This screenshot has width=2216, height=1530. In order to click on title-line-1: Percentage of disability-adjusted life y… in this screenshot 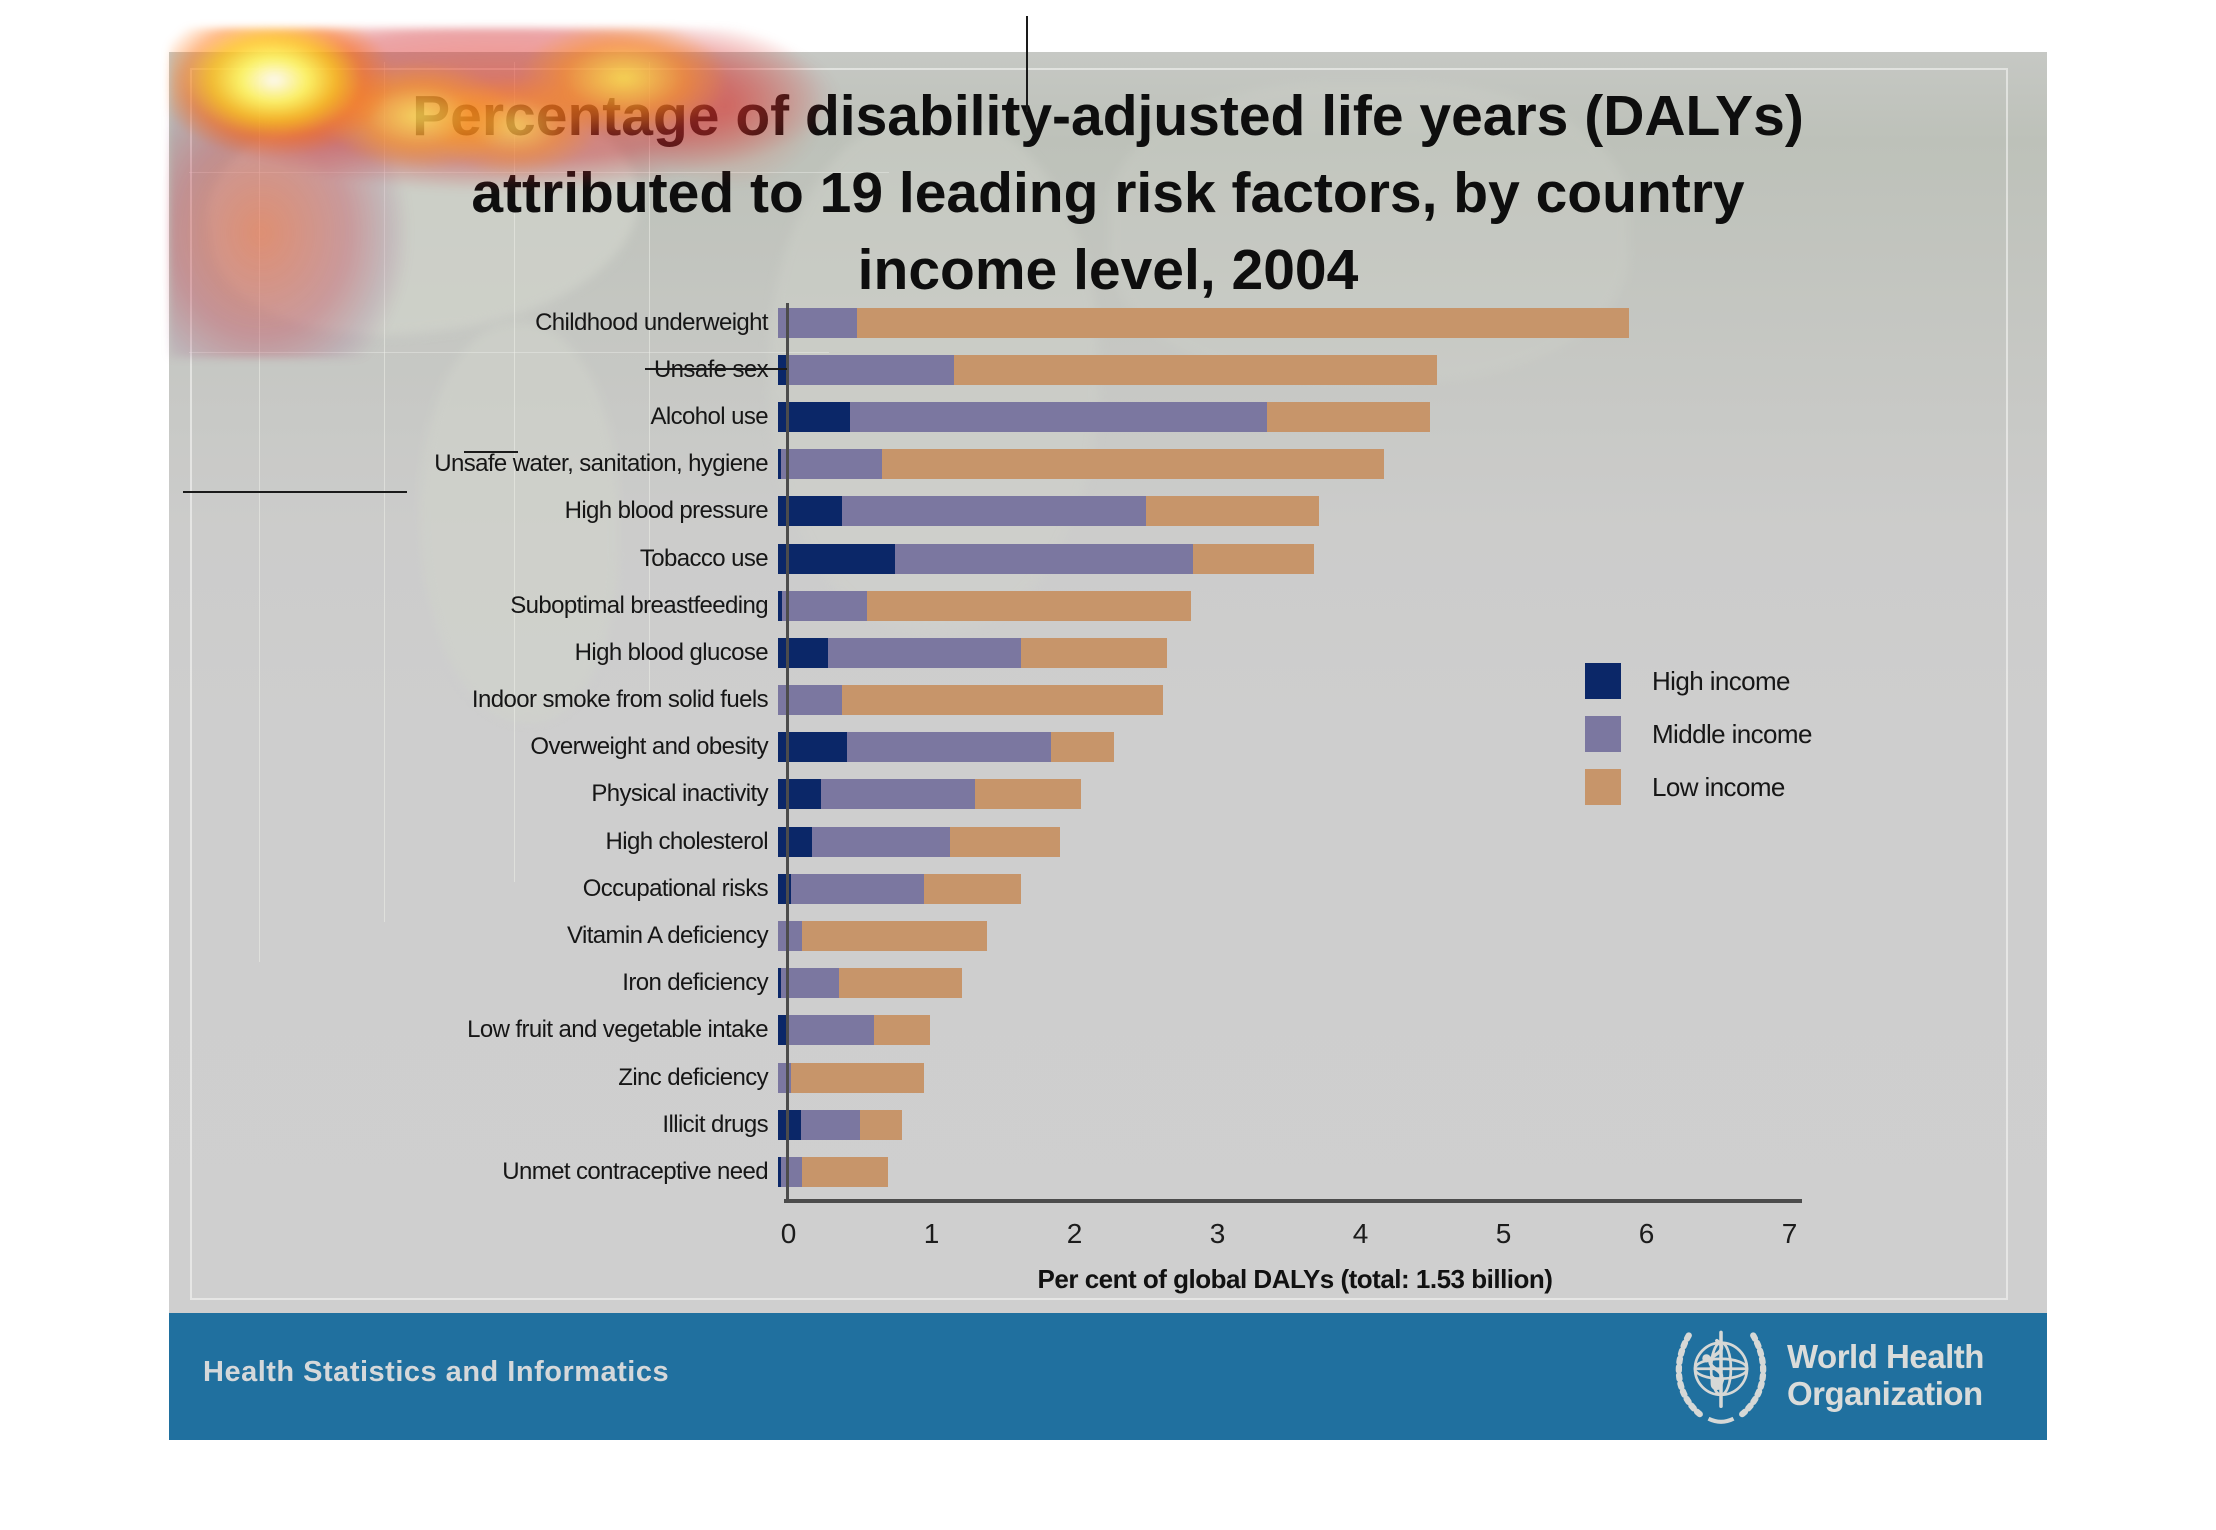, I will do `click(1108, 116)`.